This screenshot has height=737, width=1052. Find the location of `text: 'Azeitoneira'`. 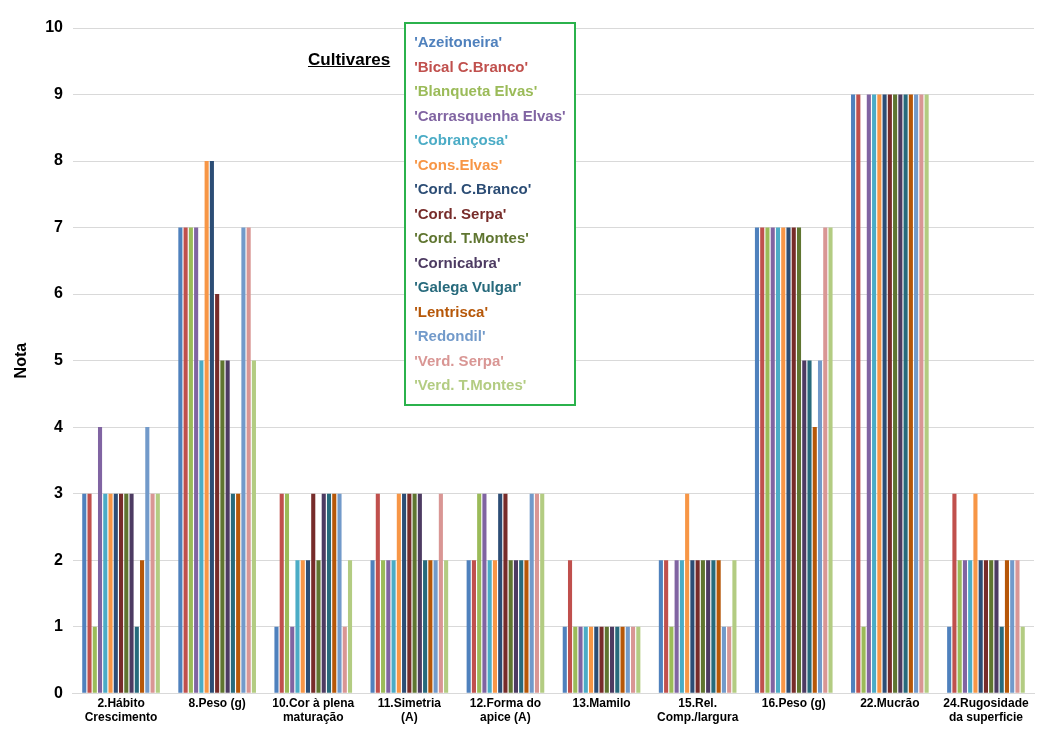

text: 'Azeitoneira' is located at coordinates (459, 42).